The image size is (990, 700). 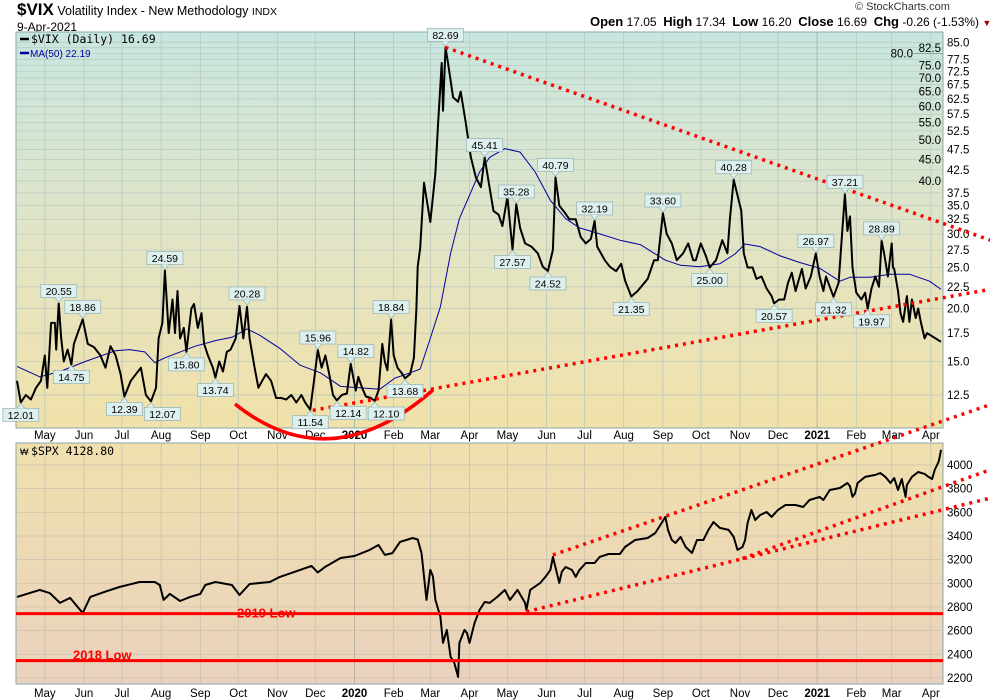 I want to click on value-callout: 18.84, so click(x=391, y=310).